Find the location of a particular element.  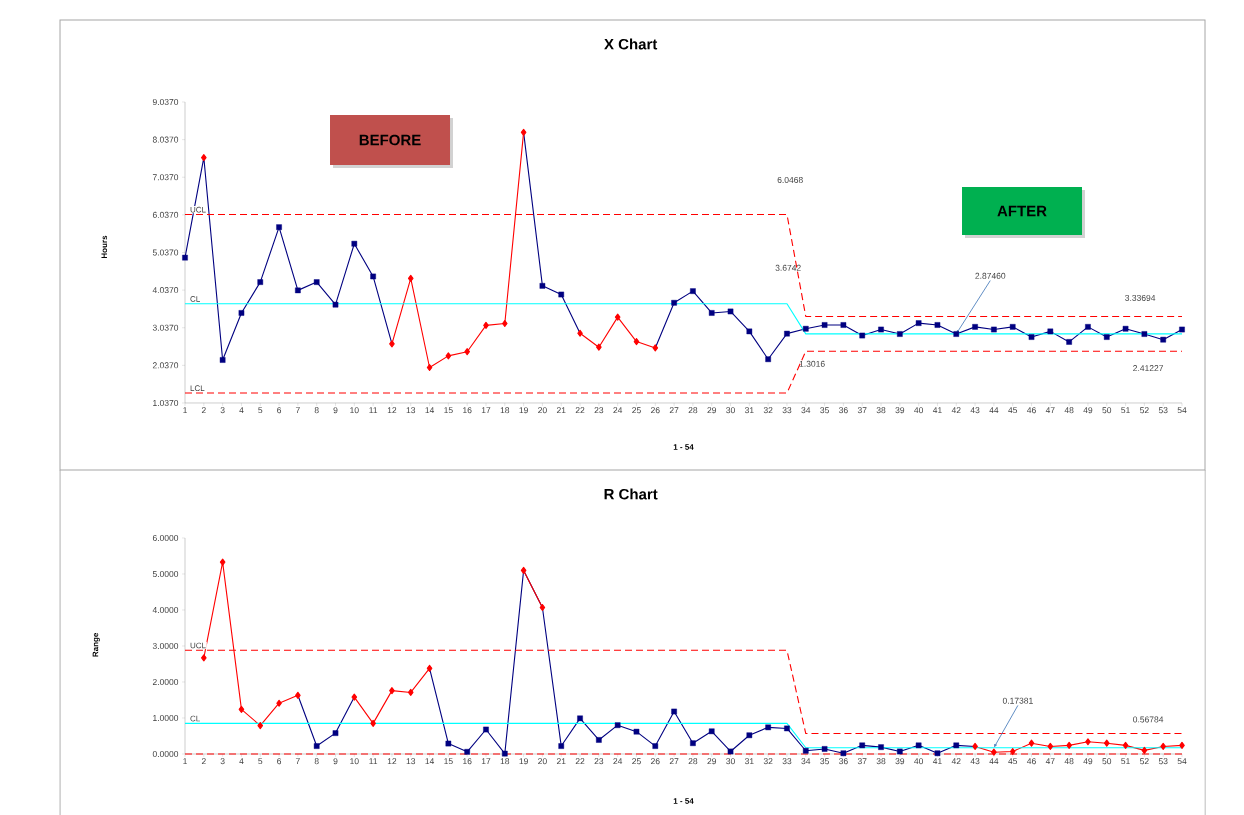

x-tick-label: 34 is located at coordinates (806, 409).